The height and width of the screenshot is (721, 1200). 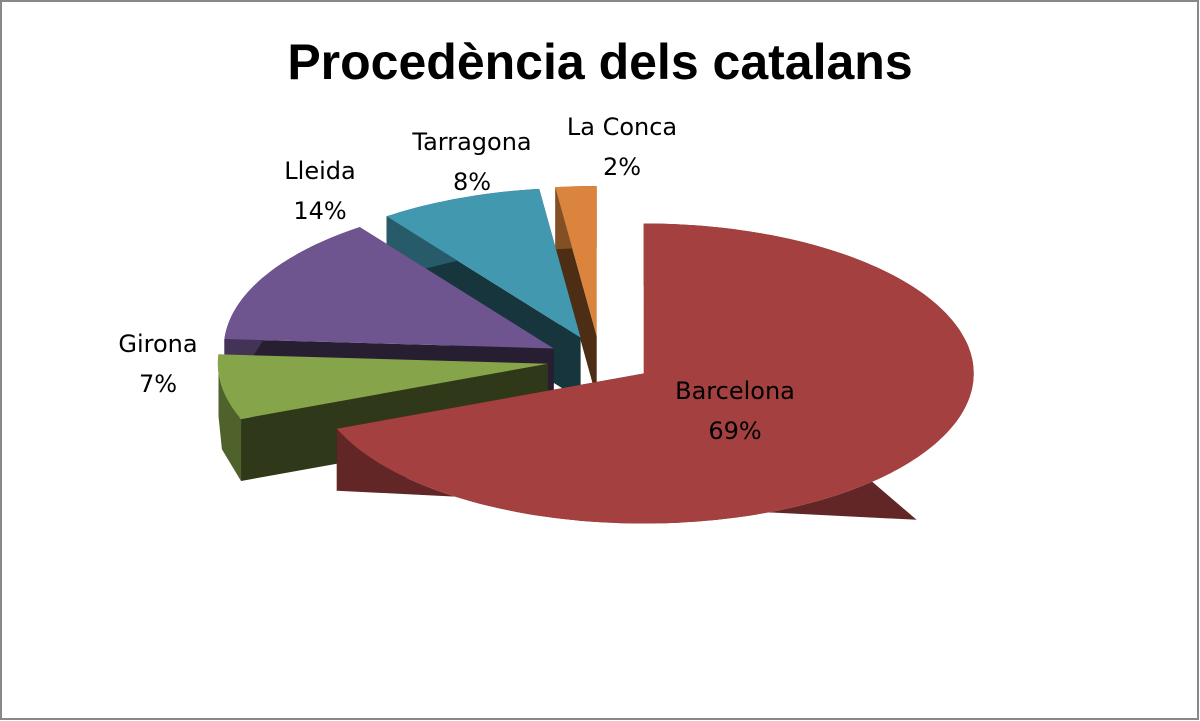 What do you see at coordinates (622, 127) in the screenshot?
I see `slice-label: La Conca` at bounding box center [622, 127].